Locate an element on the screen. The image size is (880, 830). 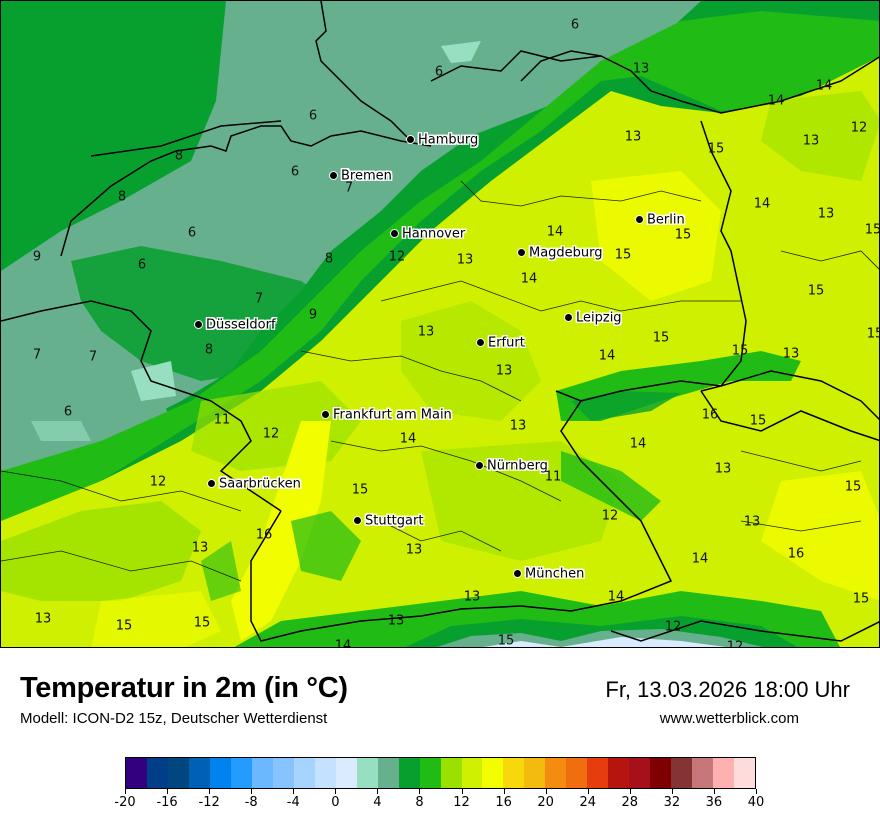
city-marker: Stuttgart is located at coordinates (388, 521).